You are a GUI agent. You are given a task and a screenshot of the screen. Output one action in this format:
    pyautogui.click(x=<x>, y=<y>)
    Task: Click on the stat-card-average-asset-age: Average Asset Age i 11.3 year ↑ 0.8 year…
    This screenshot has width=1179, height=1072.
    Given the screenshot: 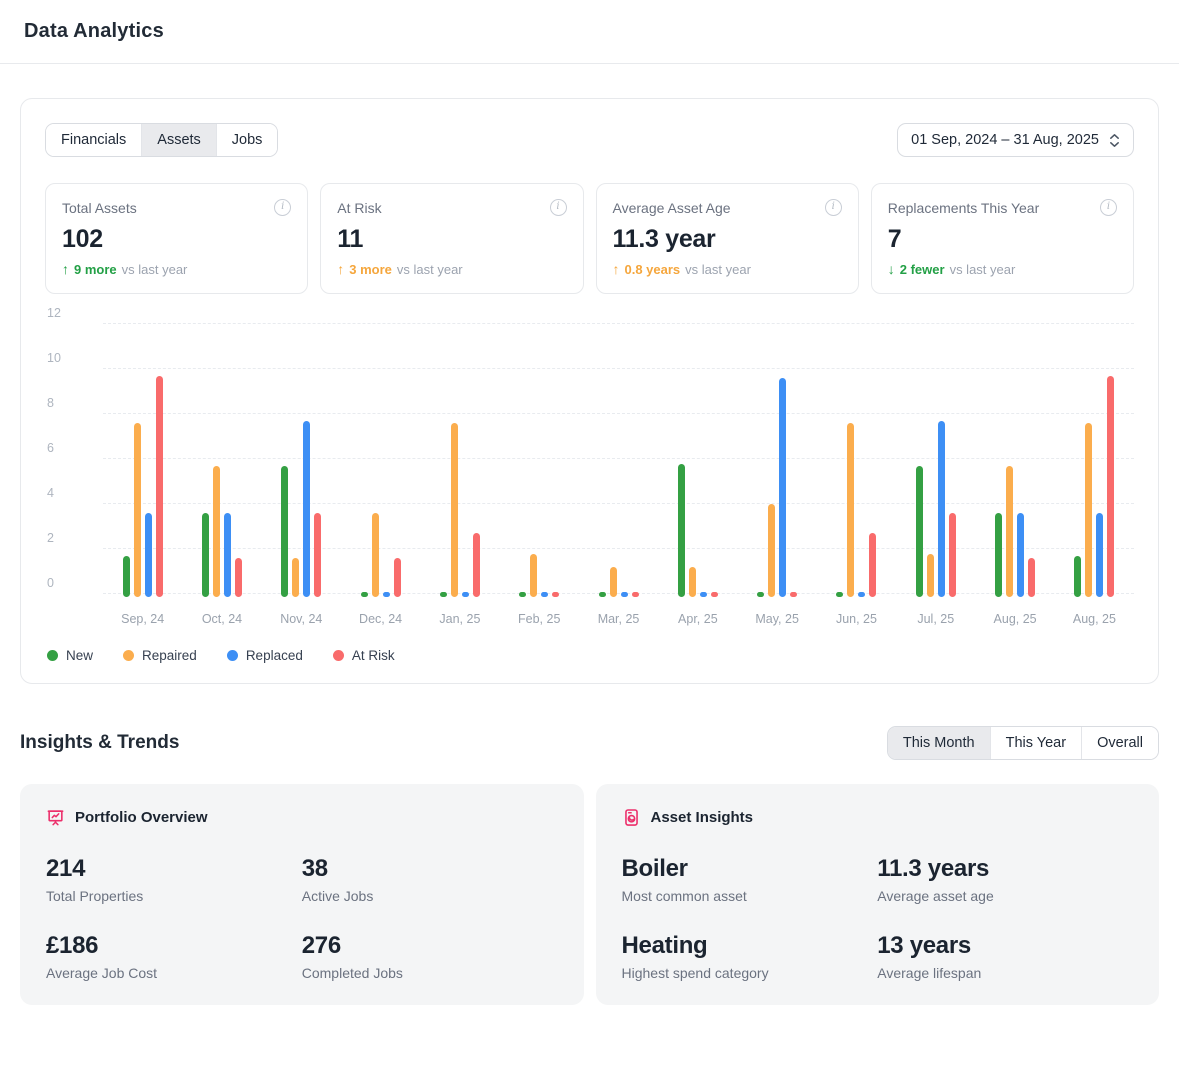 What is the action you would take?
    pyautogui.click(x=727, y=238)
    